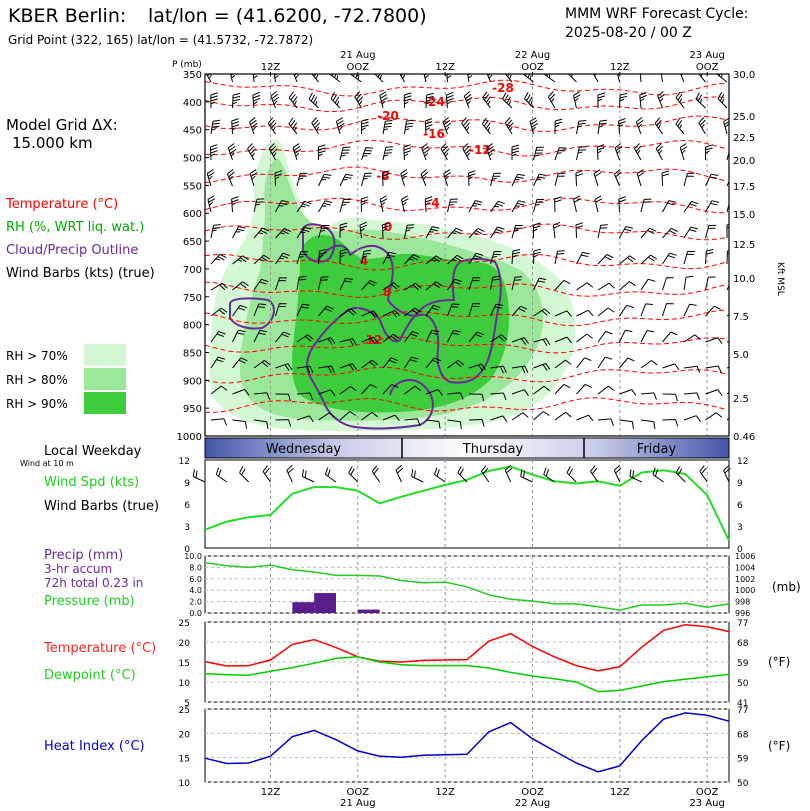 The height and width of the screenshot is (811, 810). Describe the element at coordinates (779, 746) in the screenshot. I see `fahrenheit-unit-heat: (°F)` at that location.